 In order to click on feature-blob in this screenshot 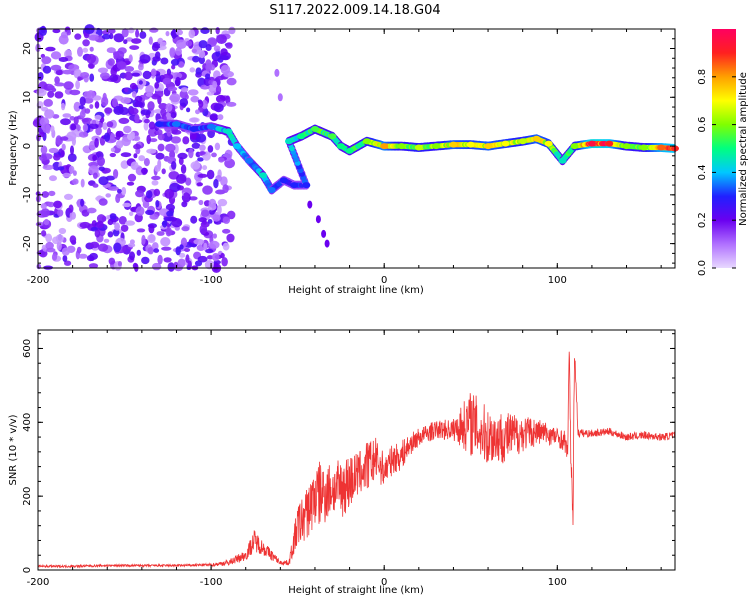, I will do `click(310, 204)`.